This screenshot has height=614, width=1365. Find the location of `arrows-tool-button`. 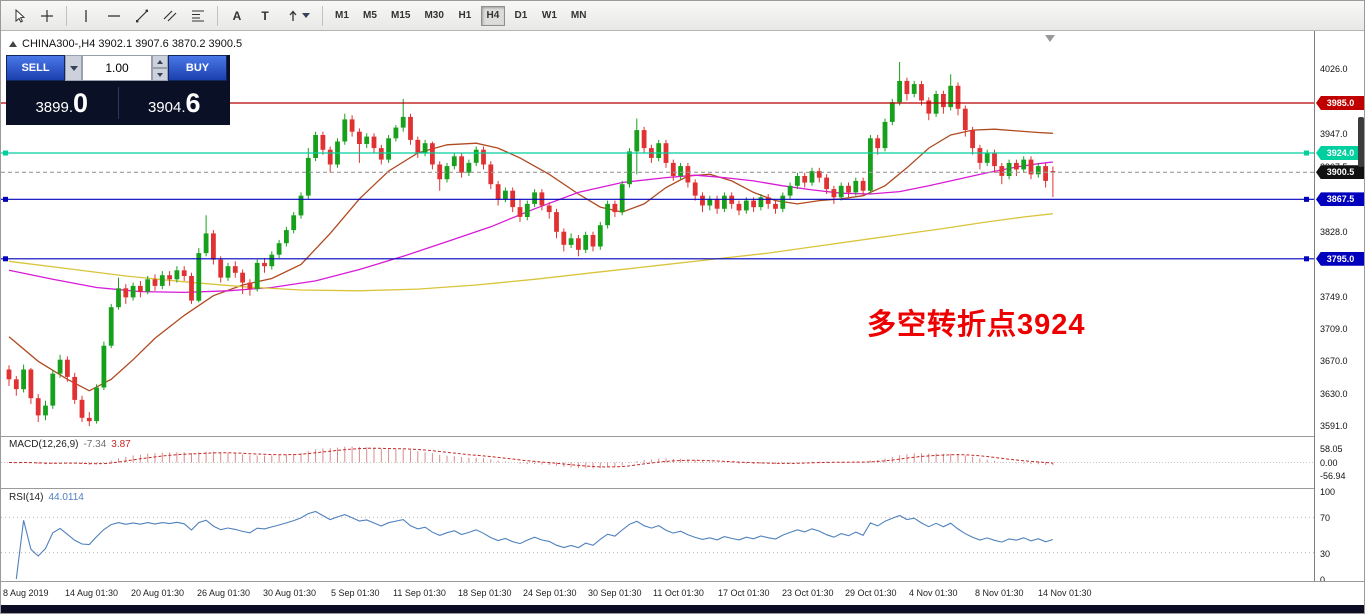

arrows-tool-button is located at coordinates (298, 16).